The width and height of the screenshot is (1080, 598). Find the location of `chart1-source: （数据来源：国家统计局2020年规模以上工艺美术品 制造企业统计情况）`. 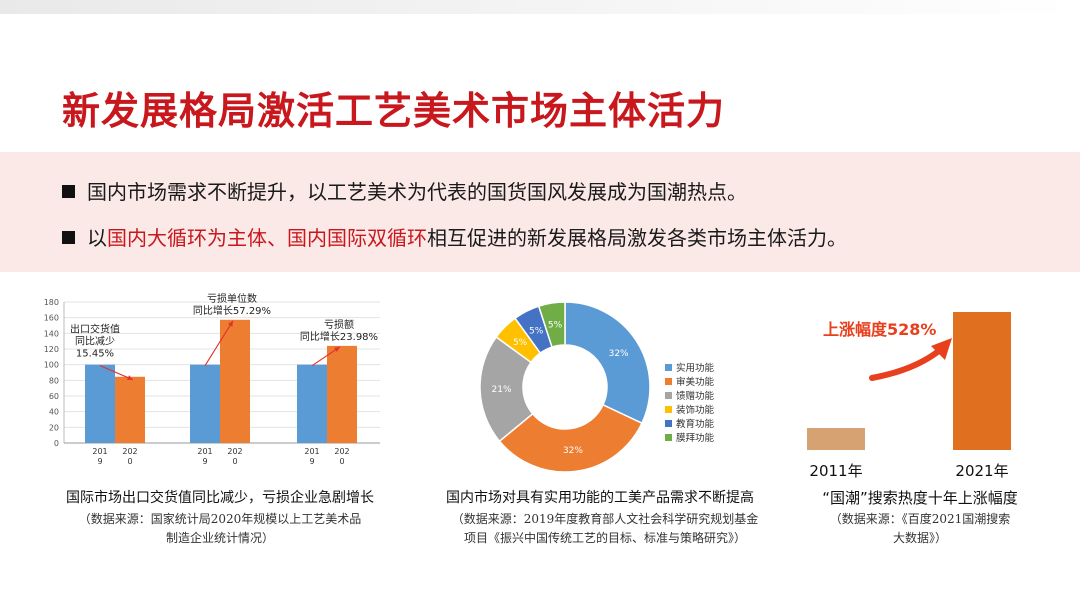

chart1-source: （数据来源：国家统计局2020年规模以上工艺美术品 制造企业统计情况） is located at coordinates (220, 529).